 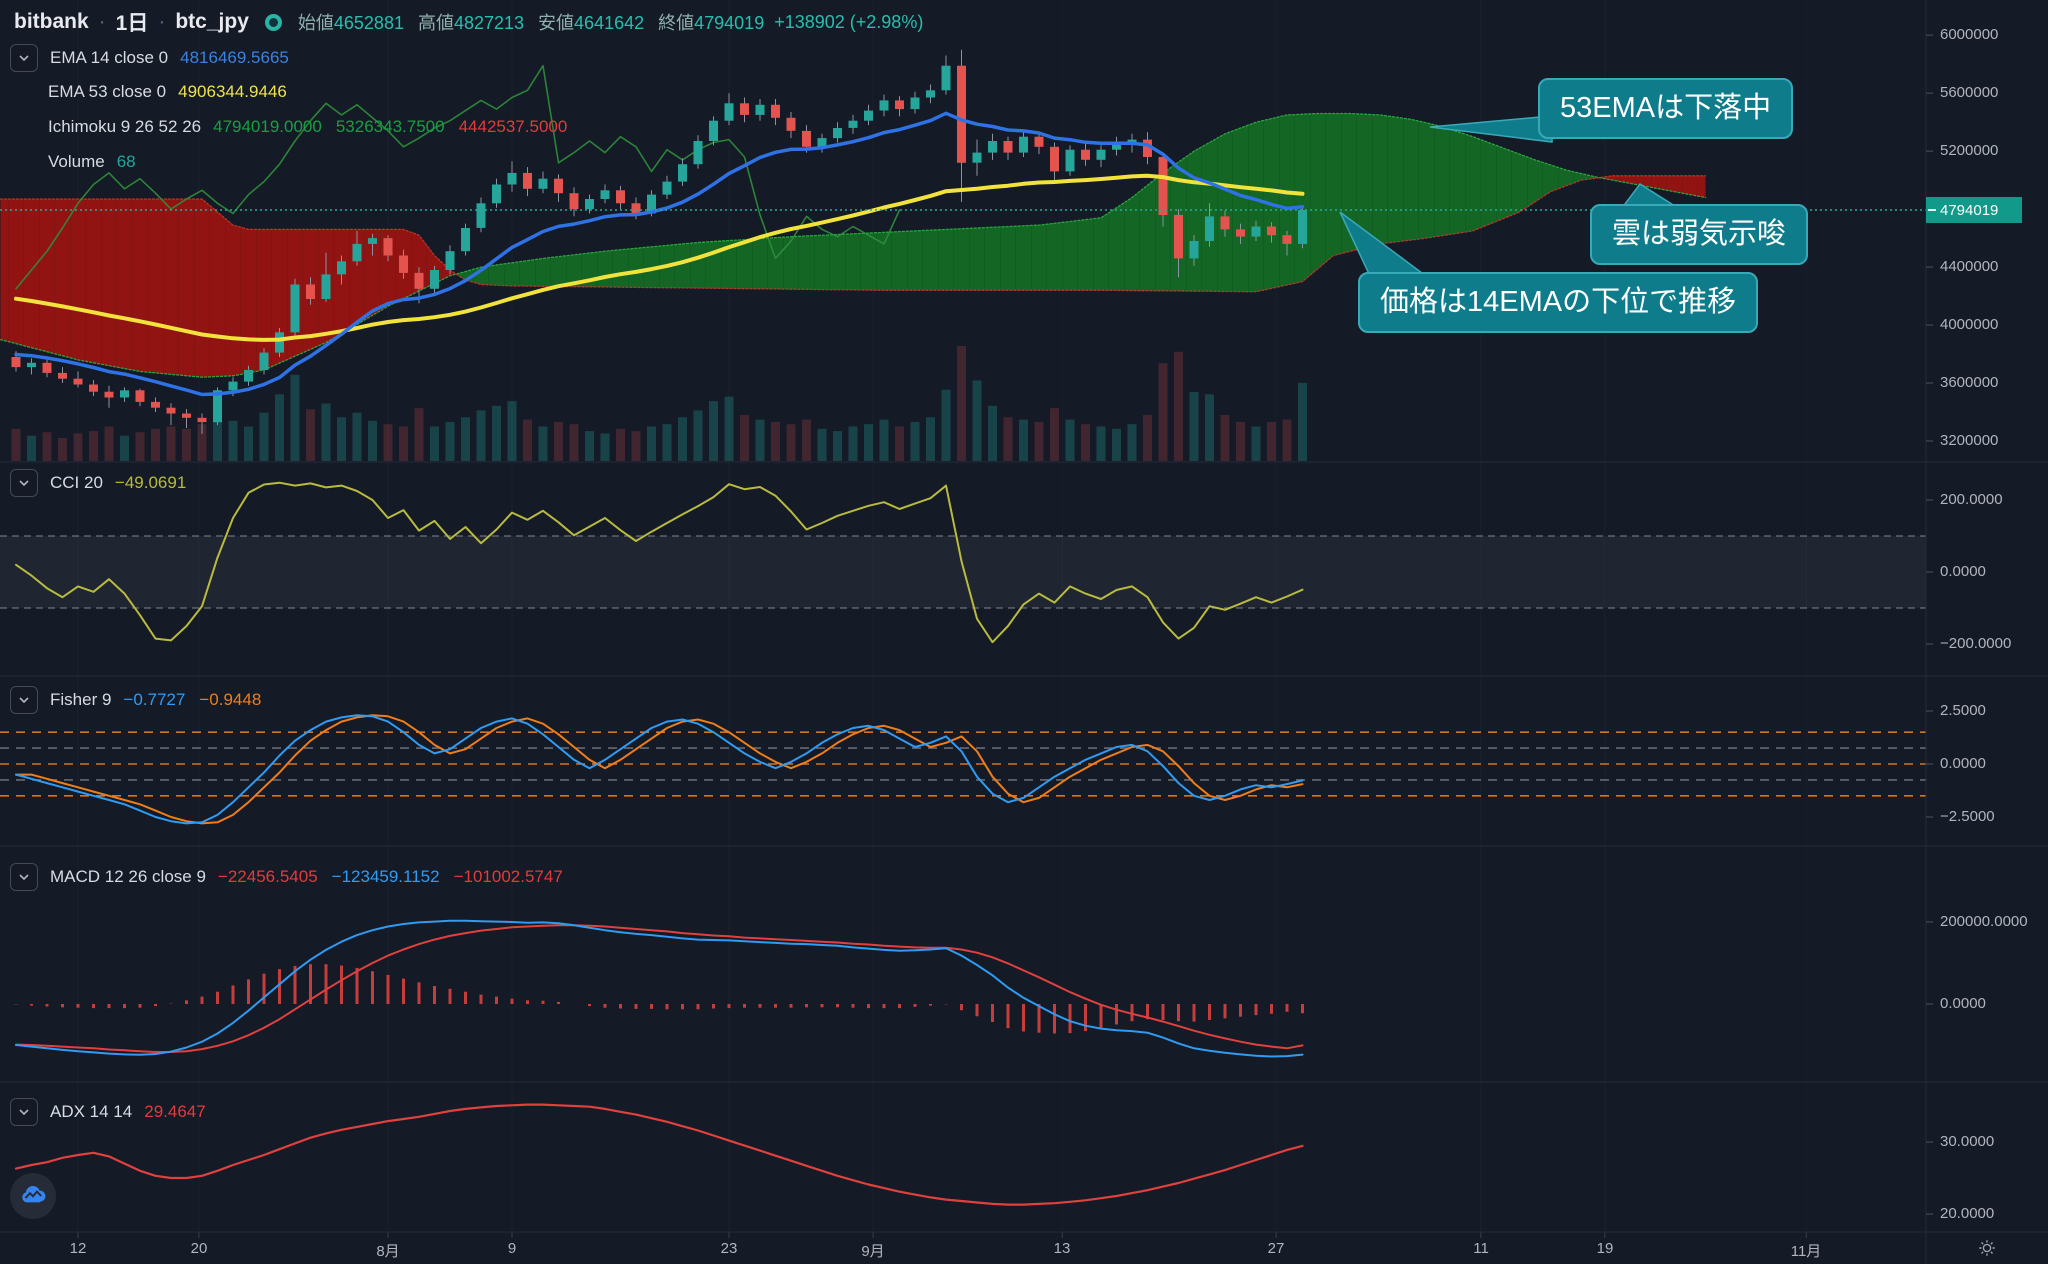 What do you see at coordinates (267, 126) in the screenshot?
I see `indicator-value: 4794019.0000` at bounding box center [267, 126].